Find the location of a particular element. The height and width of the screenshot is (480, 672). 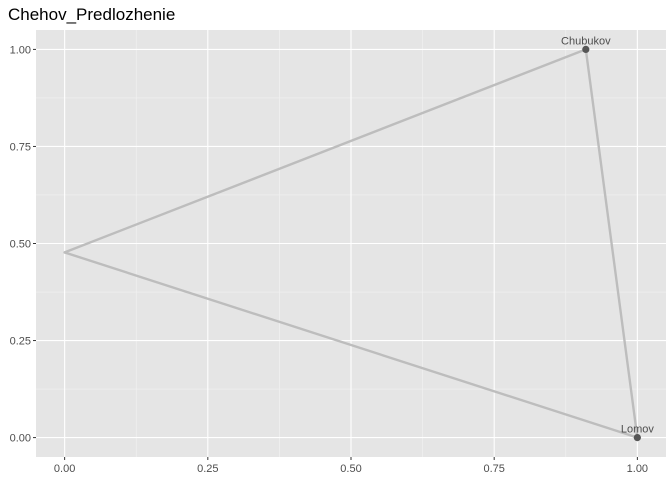

point-label: Chubukov is located at coordinates (586, 41).